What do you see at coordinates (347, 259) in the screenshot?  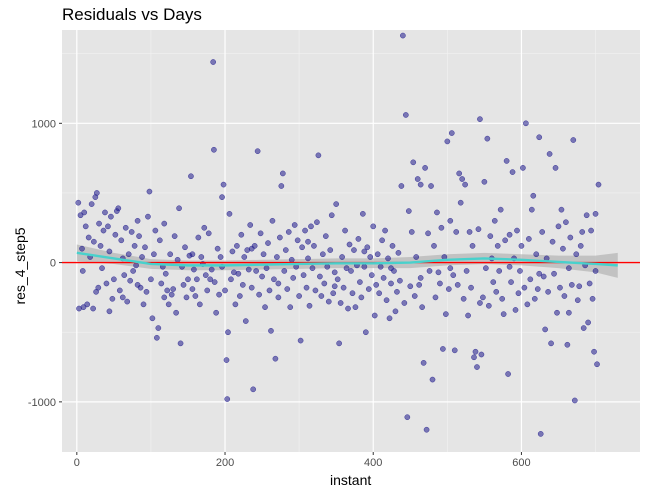 I see `smooth-line` at bounding box center [347, 259].